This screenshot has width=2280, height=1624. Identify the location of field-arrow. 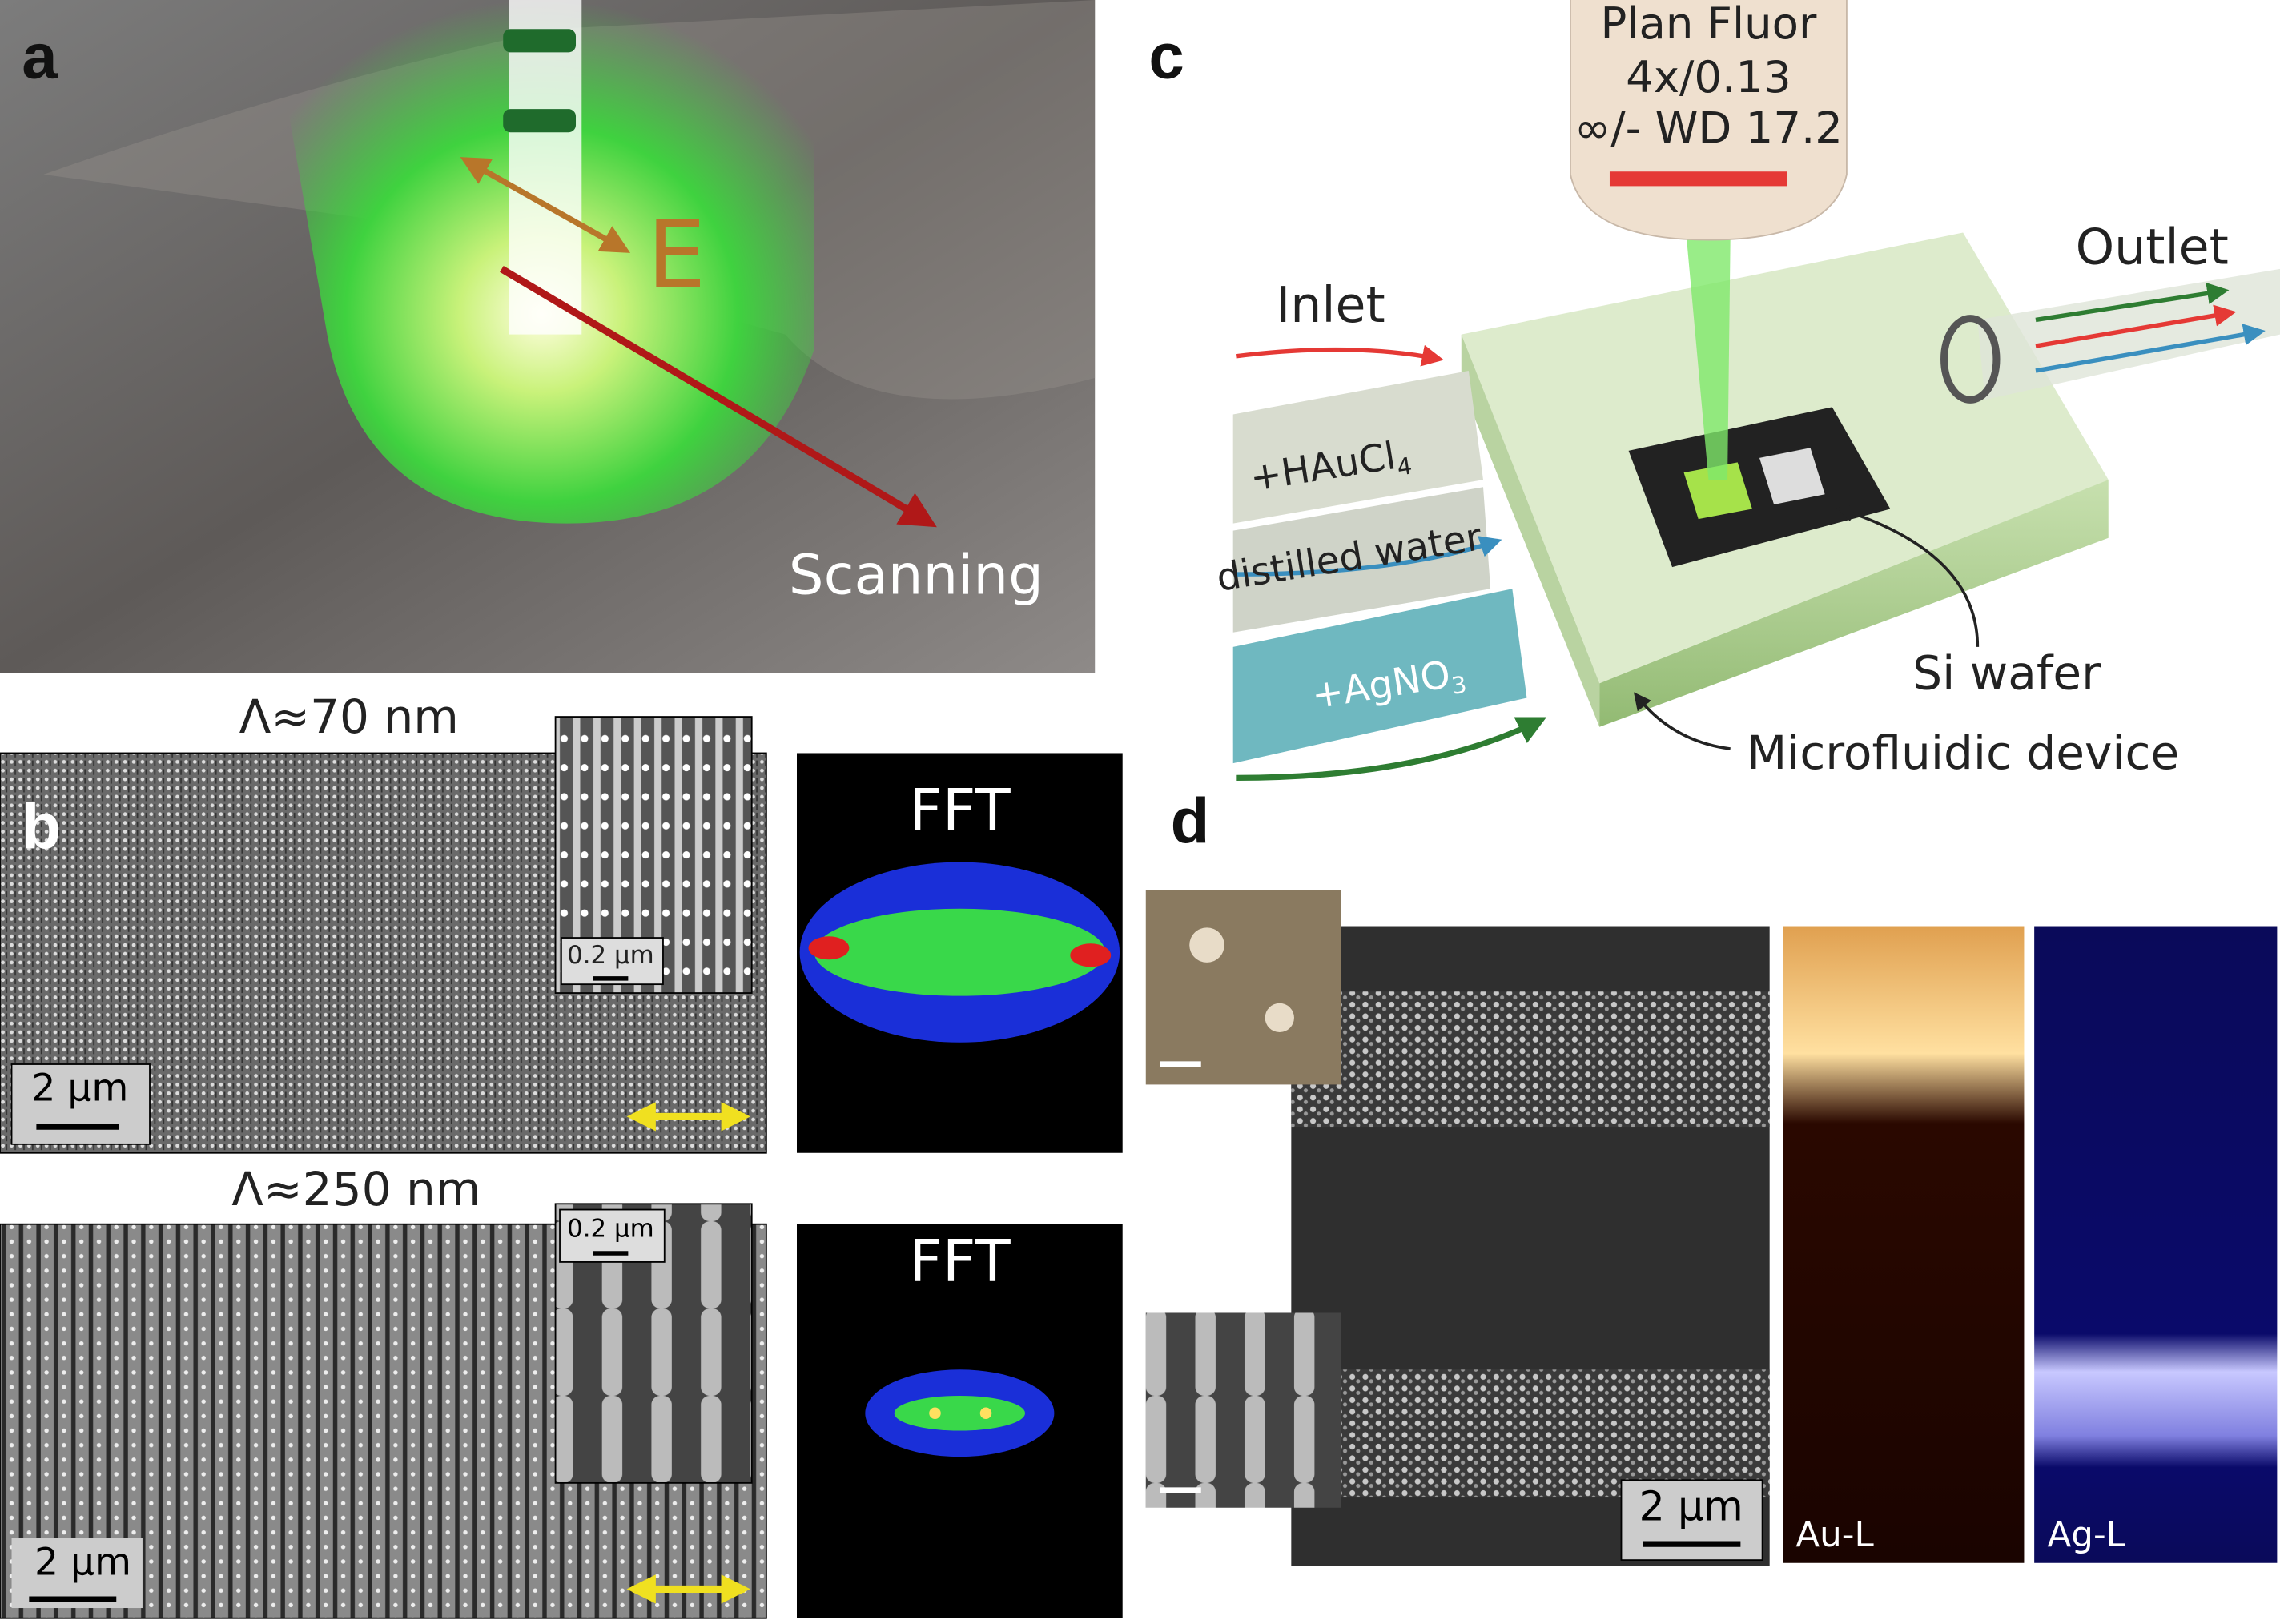
(545, 205).